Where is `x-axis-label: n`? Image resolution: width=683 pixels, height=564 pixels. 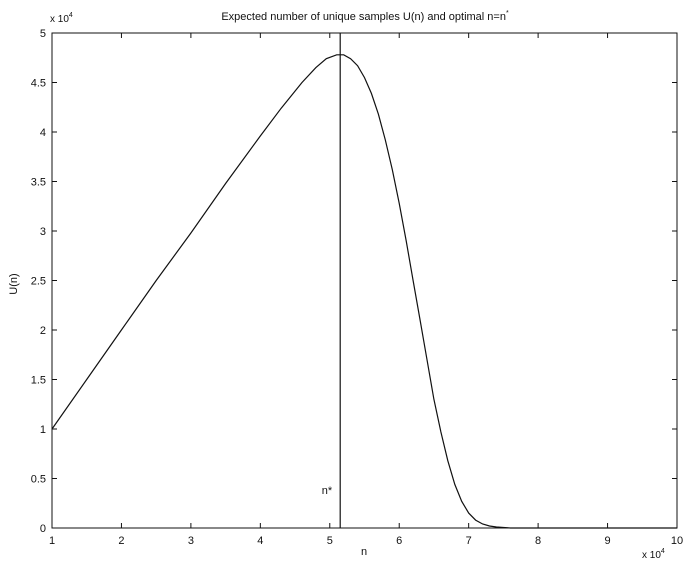
x-axis-label: n is located at coordinates (364, 552).